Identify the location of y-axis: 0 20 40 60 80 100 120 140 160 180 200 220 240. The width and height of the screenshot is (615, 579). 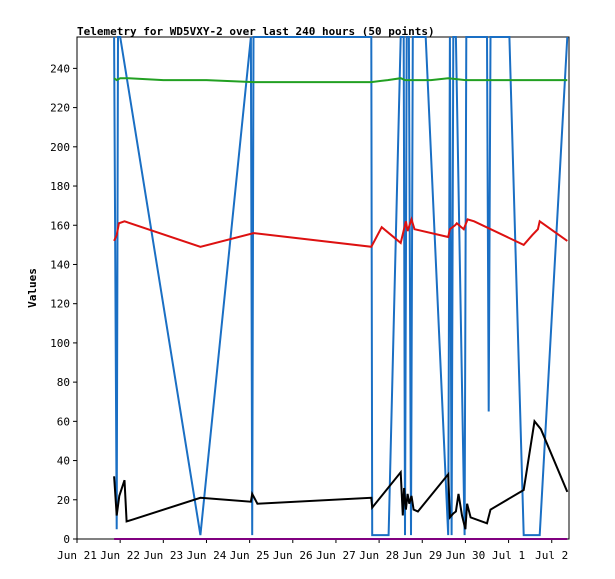
(63, 304).